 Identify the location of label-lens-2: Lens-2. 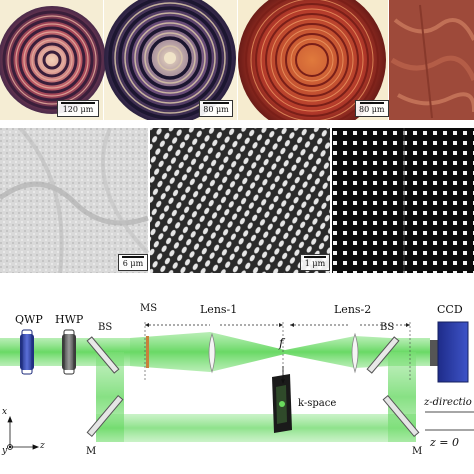
(353, 309).